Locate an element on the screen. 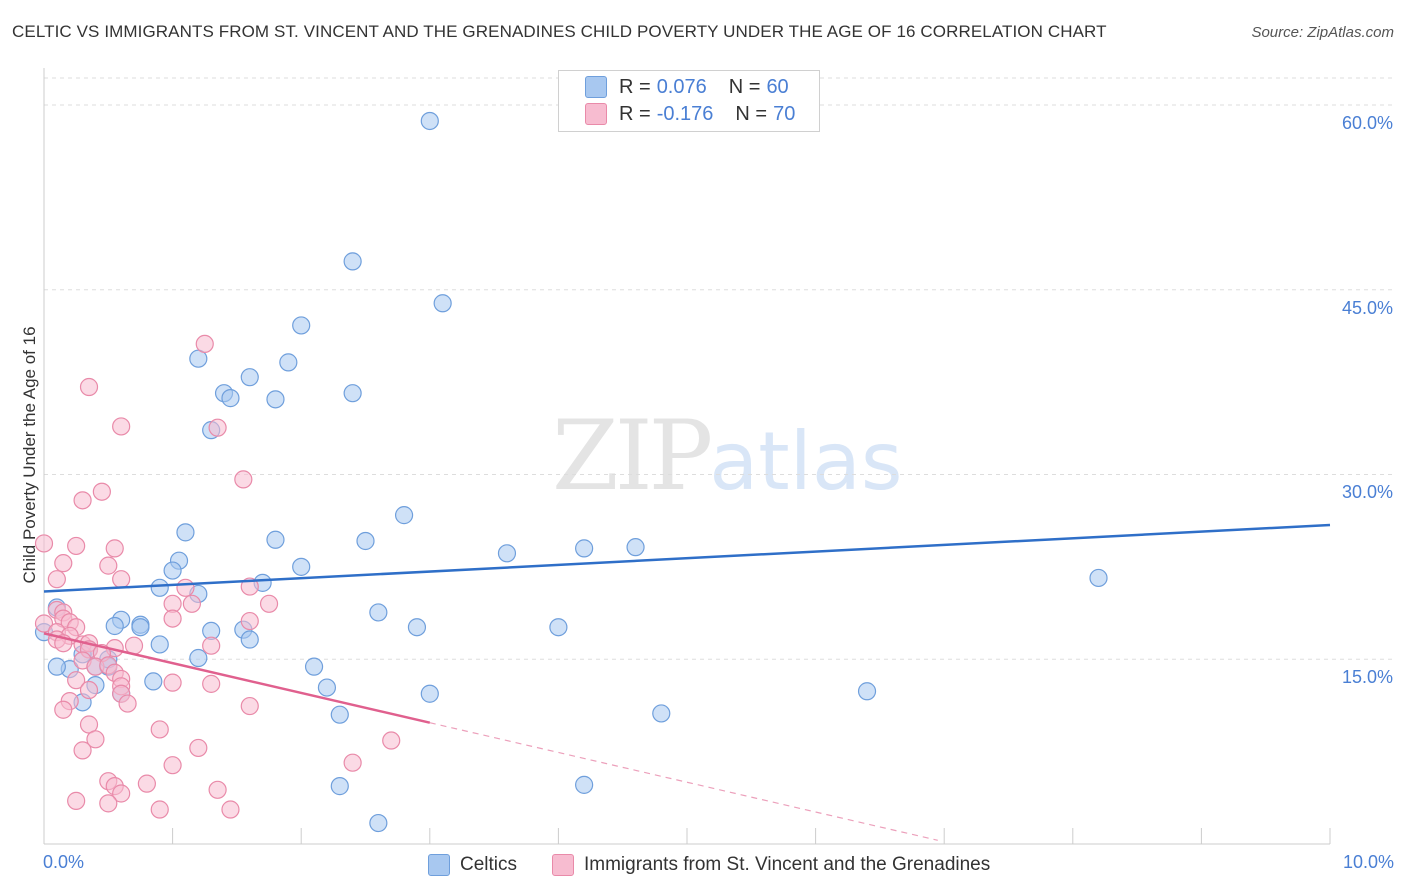 This screenshot has width=1406, height=892. x-tick-label: 10.0% is located at coordinates (1368, 862).